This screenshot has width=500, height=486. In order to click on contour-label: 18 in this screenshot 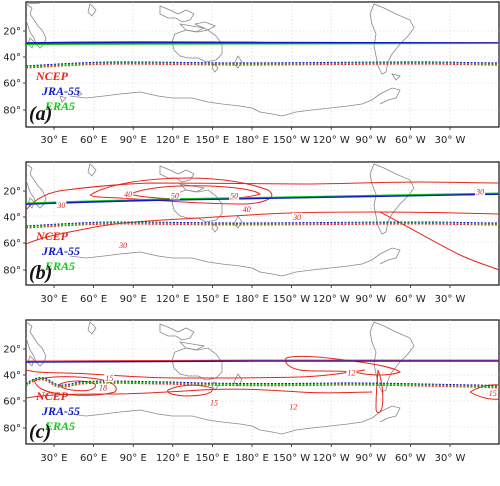, I will do `click(103, 388)`.